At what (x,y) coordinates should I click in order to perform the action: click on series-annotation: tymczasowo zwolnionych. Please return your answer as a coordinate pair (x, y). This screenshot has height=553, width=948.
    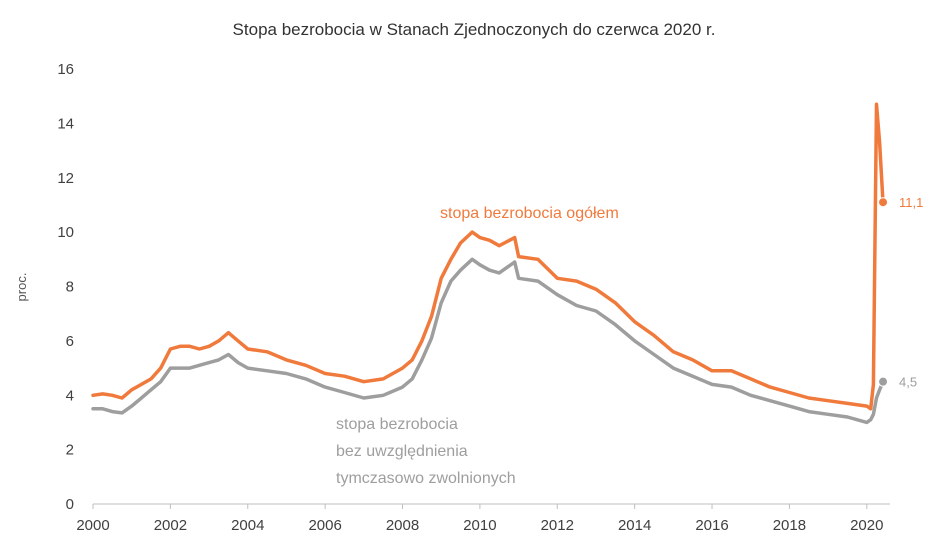
    Looking at the image, I should click on (426, 478).